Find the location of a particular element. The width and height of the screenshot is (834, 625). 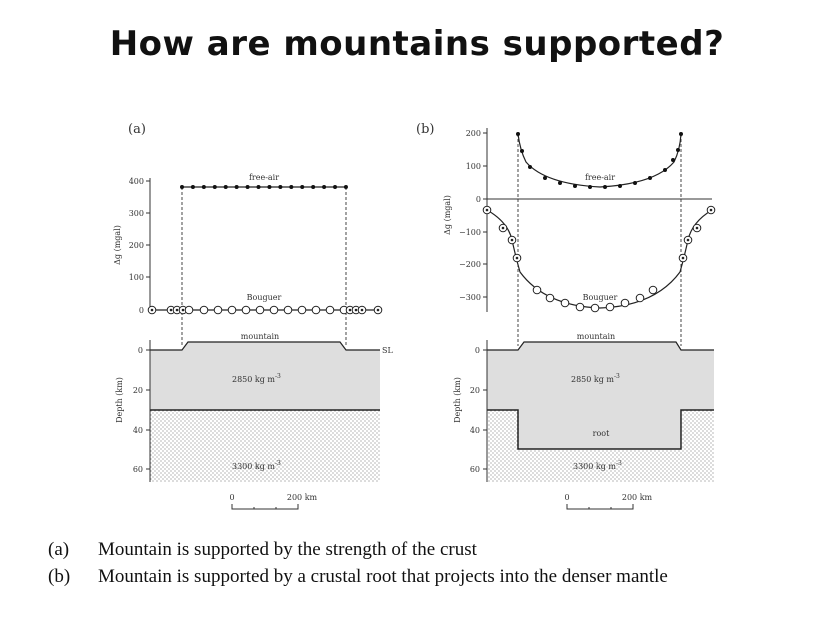

panel-b-scale-bar is located at coordinates (600, 507).